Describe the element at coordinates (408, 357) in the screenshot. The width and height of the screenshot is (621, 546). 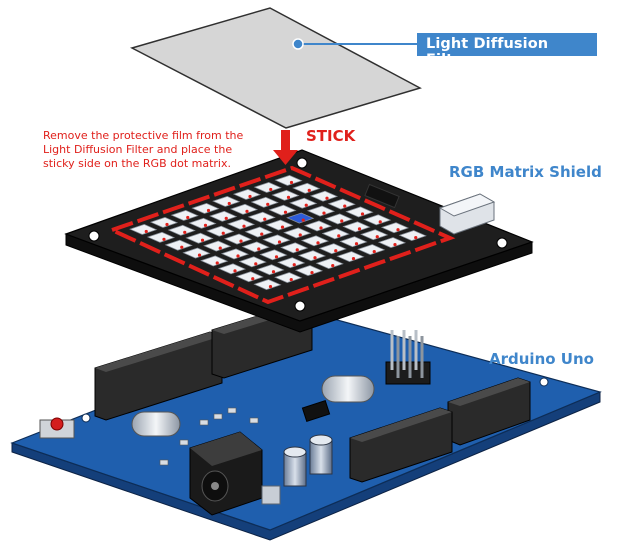
I see `icsp-header` at that location.